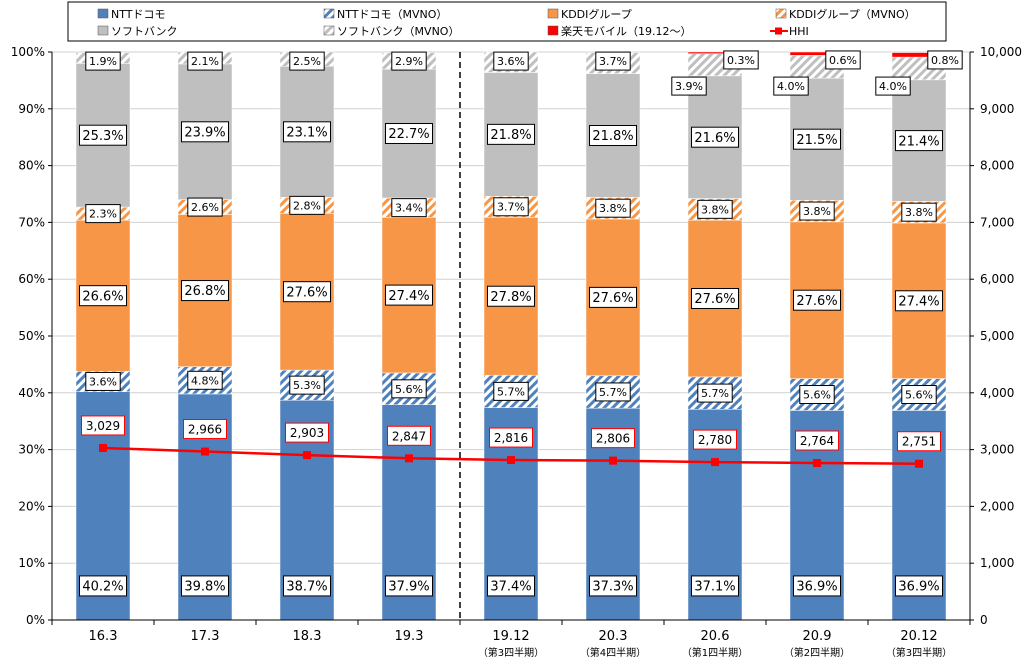 Image resolution: width=1024 pixels, height=665 pixels. I want to click on legend-label-rakuten: 楽天モバイル（19.12～）, so click(626, 31).